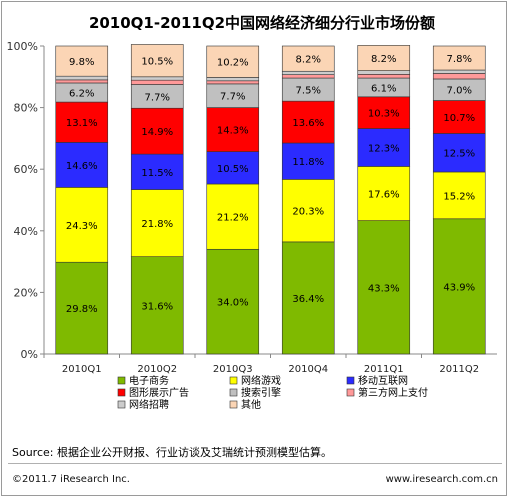  I want to click on data-label: 13.1%, so click(82, 123).